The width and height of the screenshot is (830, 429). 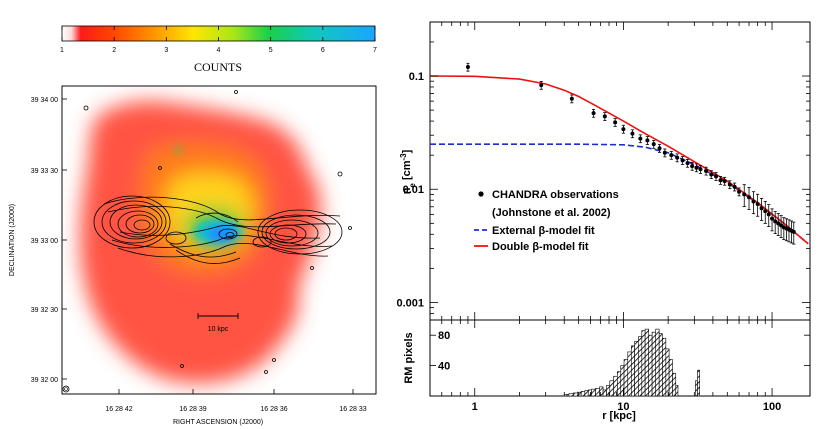 What do you see at coordinates (273, 409) in the screenshot?
I see `ra-tick-label: 16 28 36` at bounding box center [273, 409].